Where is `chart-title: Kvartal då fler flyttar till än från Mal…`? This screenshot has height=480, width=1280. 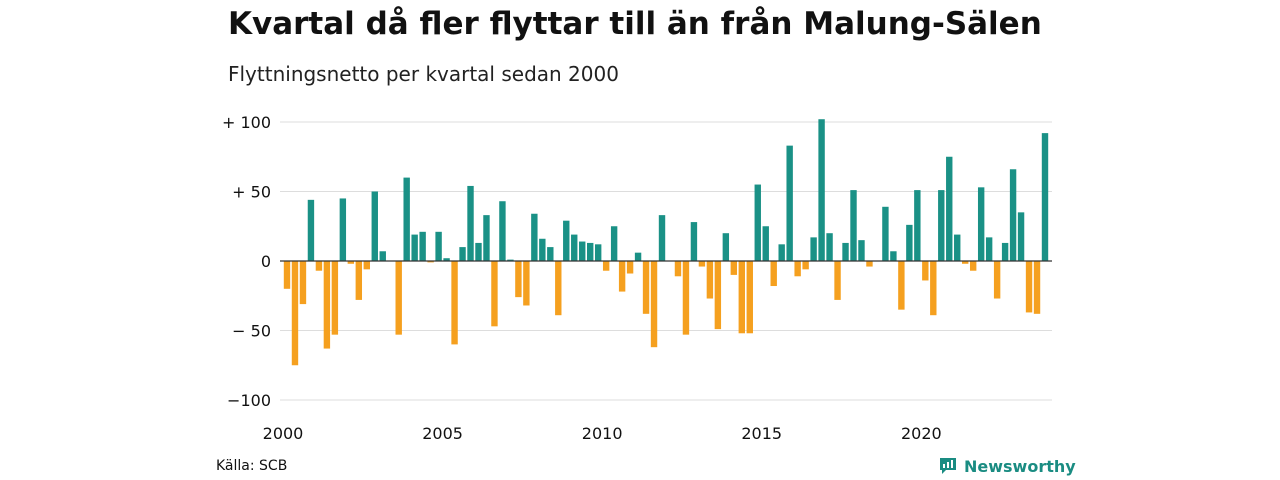 chart-title: Kvartal då fler flyttar till än från Mal… is located at coordinates (635, 24).